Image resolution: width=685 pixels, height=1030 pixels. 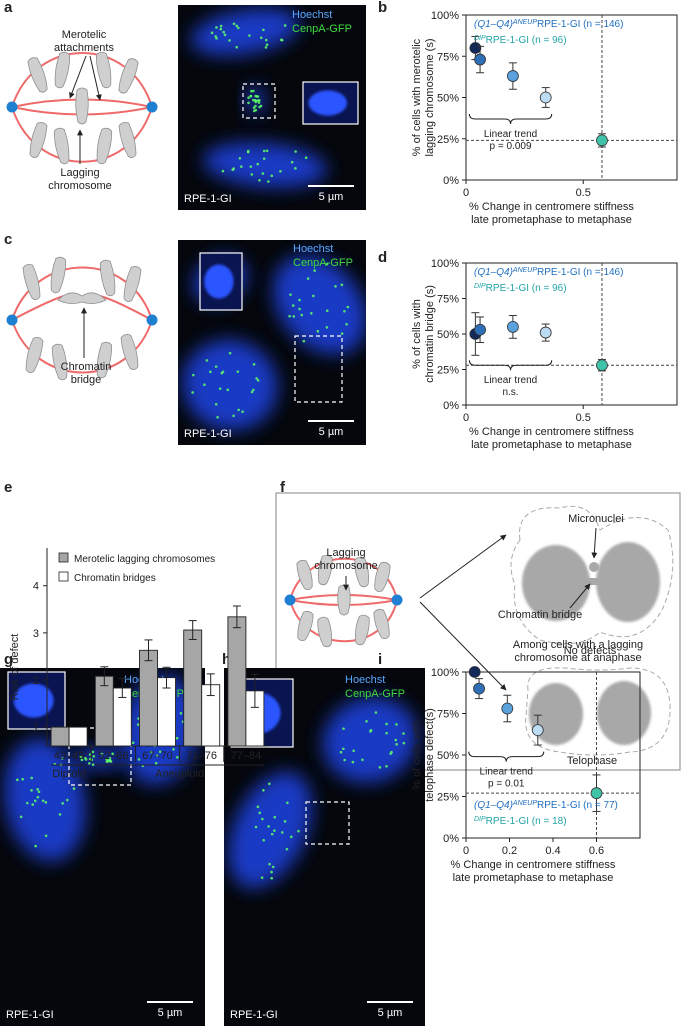 I want to click on diagram-label: Lagging, so click(x=345, y=553).